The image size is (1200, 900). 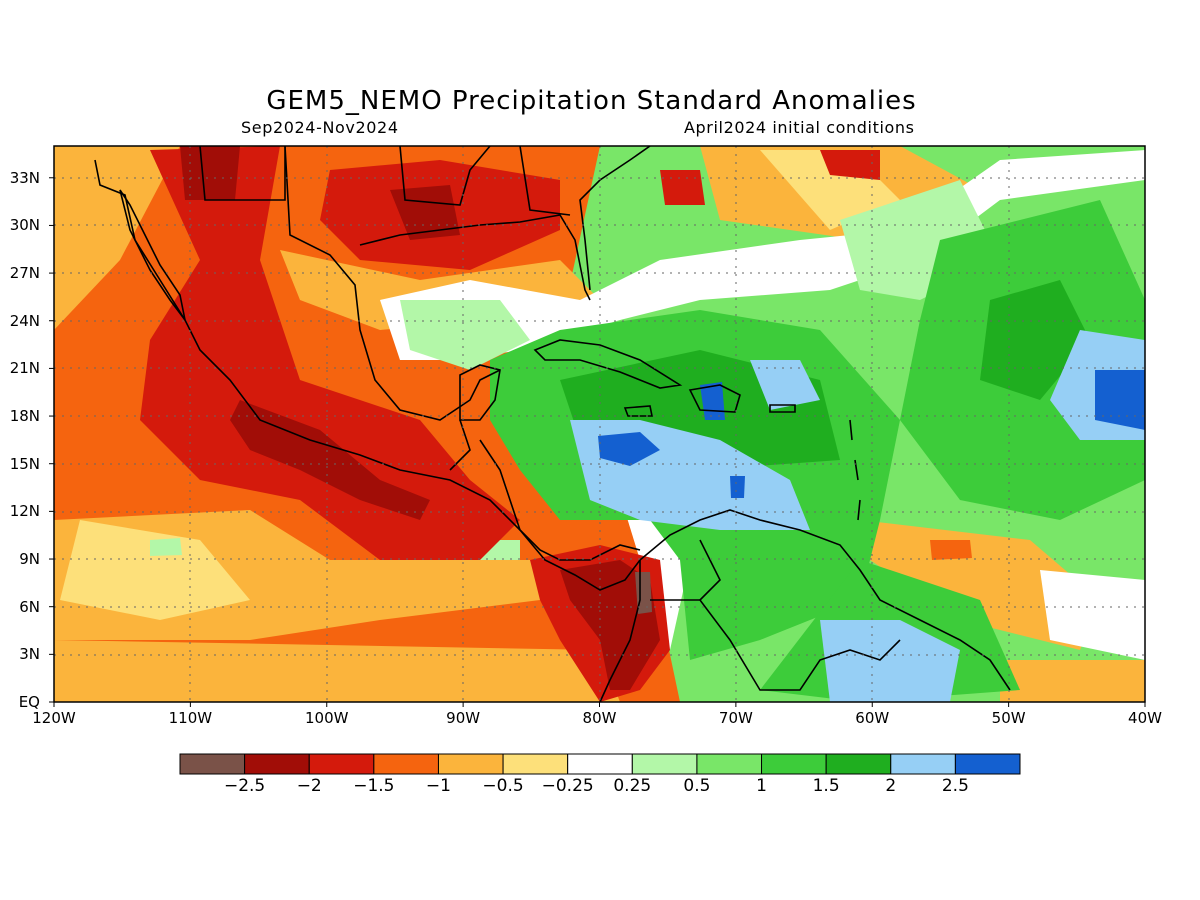 I want to click on longitude-label: 60W, so click(x=872, y=718).